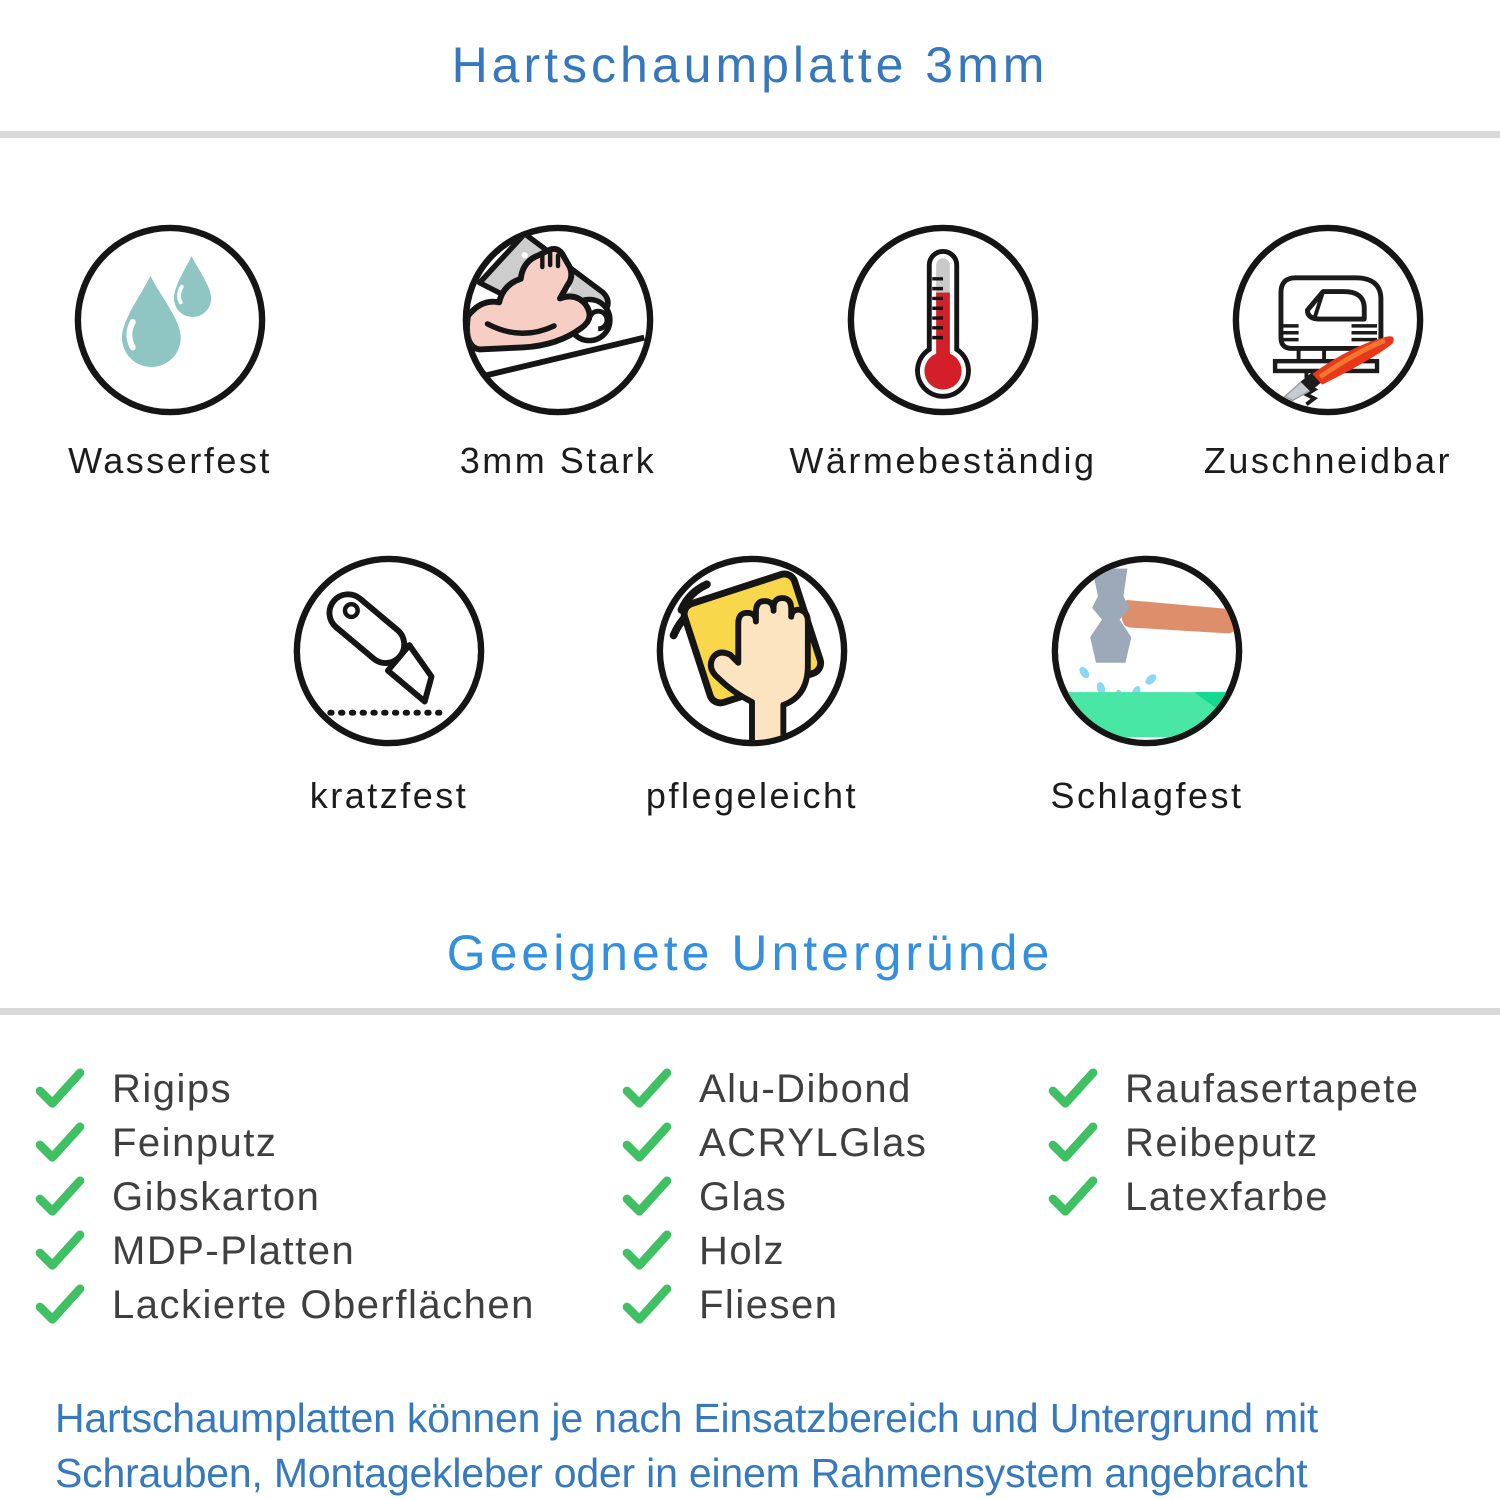 Image resolution: width=1500 pixels, height=1500 pixels. I want to click on substrate-label: Holz, so click(742, 1250).